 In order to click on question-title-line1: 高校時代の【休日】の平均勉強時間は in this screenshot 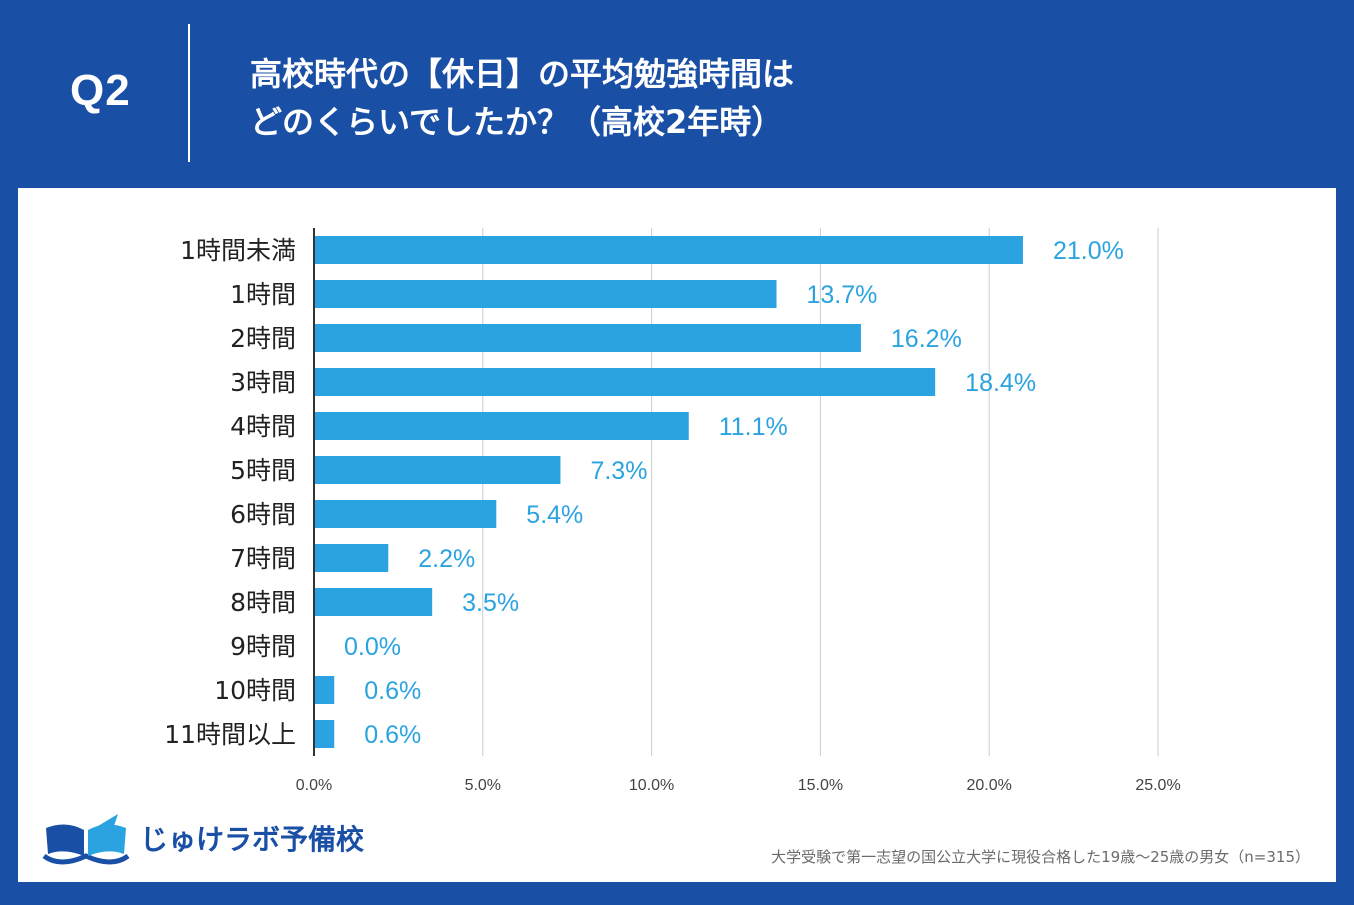, I will do `click(522, 74)`.